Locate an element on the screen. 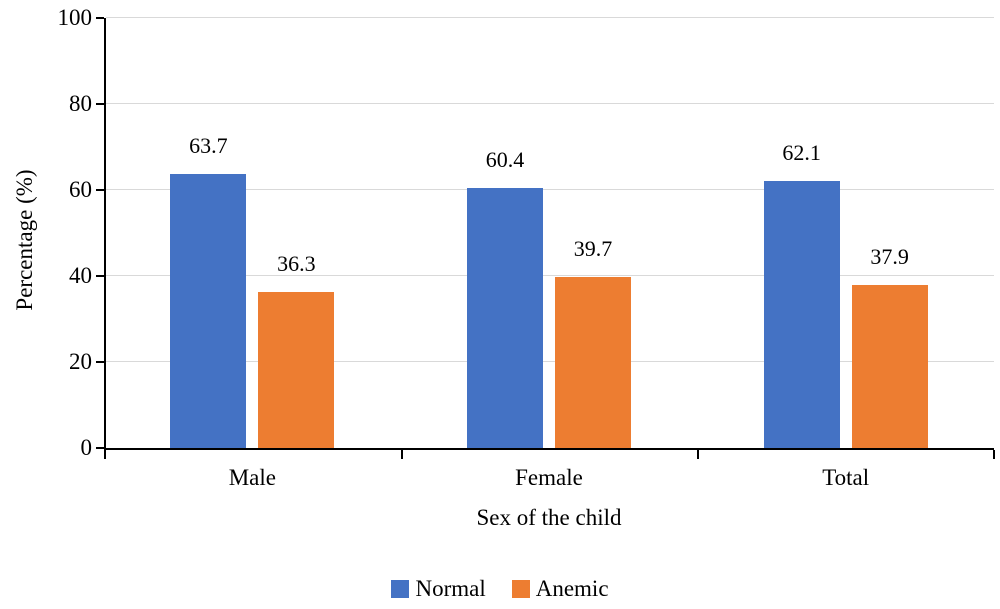 This screenshot has width=1000, height=609. legend-item-anemic: Anemic is located at coordinates (560, 589).